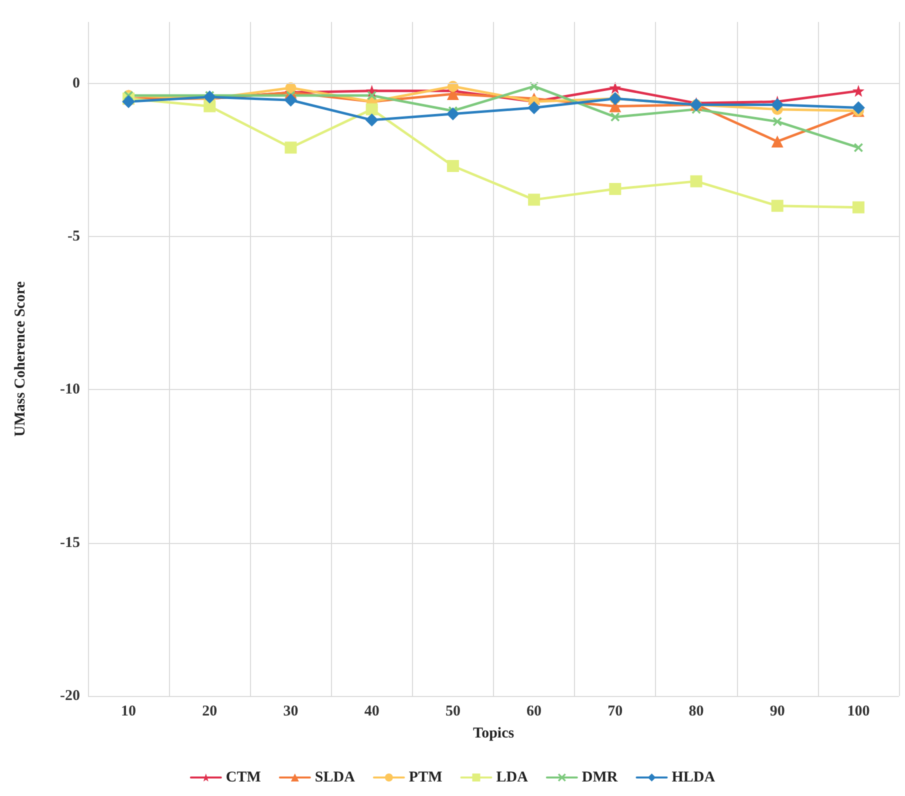 Image resolution: width=905 pixels, height=796 pixels. I want to click on x-axis-title: Topics, so click(493, 734).